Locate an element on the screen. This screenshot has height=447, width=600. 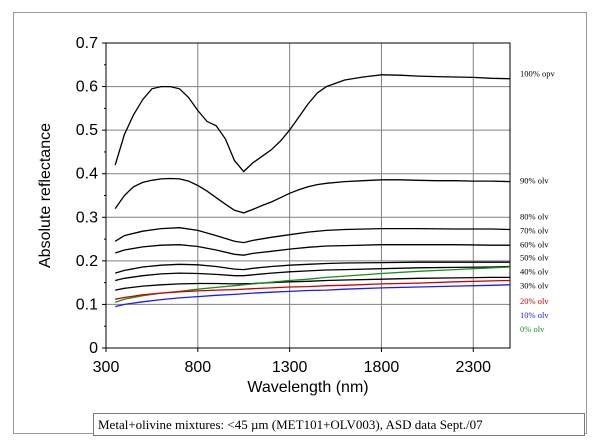
x-axis-label: Wavelength (nm) is located at coordinates (307, 387).